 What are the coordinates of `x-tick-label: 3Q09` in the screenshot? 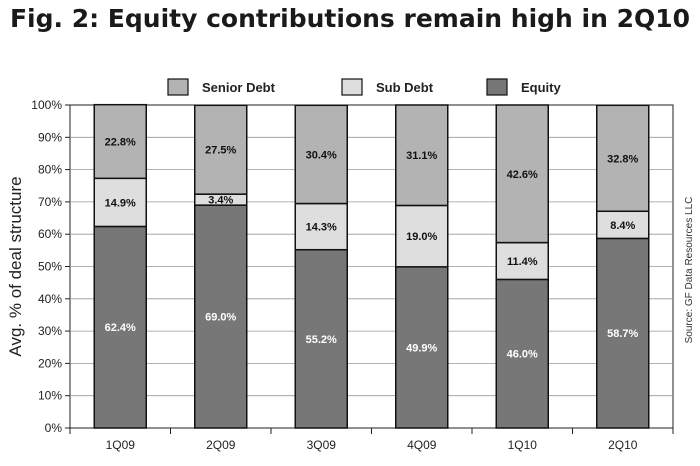 It's located at (322, 445).